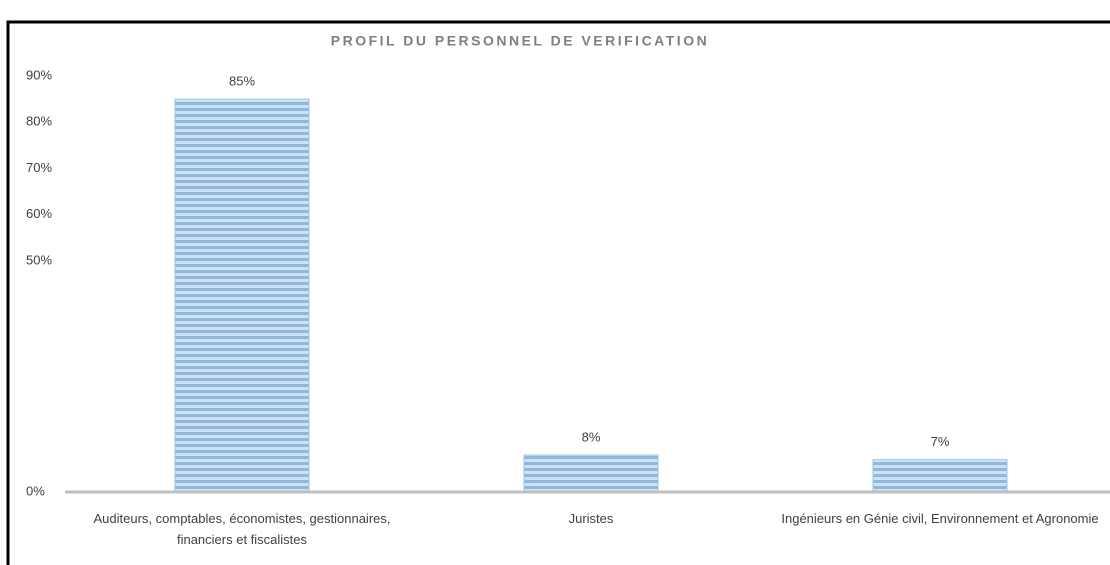  What do you see at coordinates (39, 74) in the screenshot?
I see `y-tick-label: 90%` at bounding box center [39, 74].